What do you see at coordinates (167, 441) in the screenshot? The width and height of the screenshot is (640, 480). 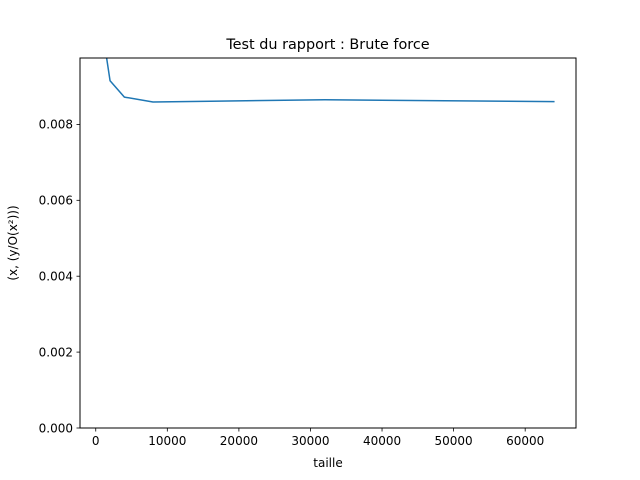 I see `x-tick-label: 10000` at bounding box center [167, 441].